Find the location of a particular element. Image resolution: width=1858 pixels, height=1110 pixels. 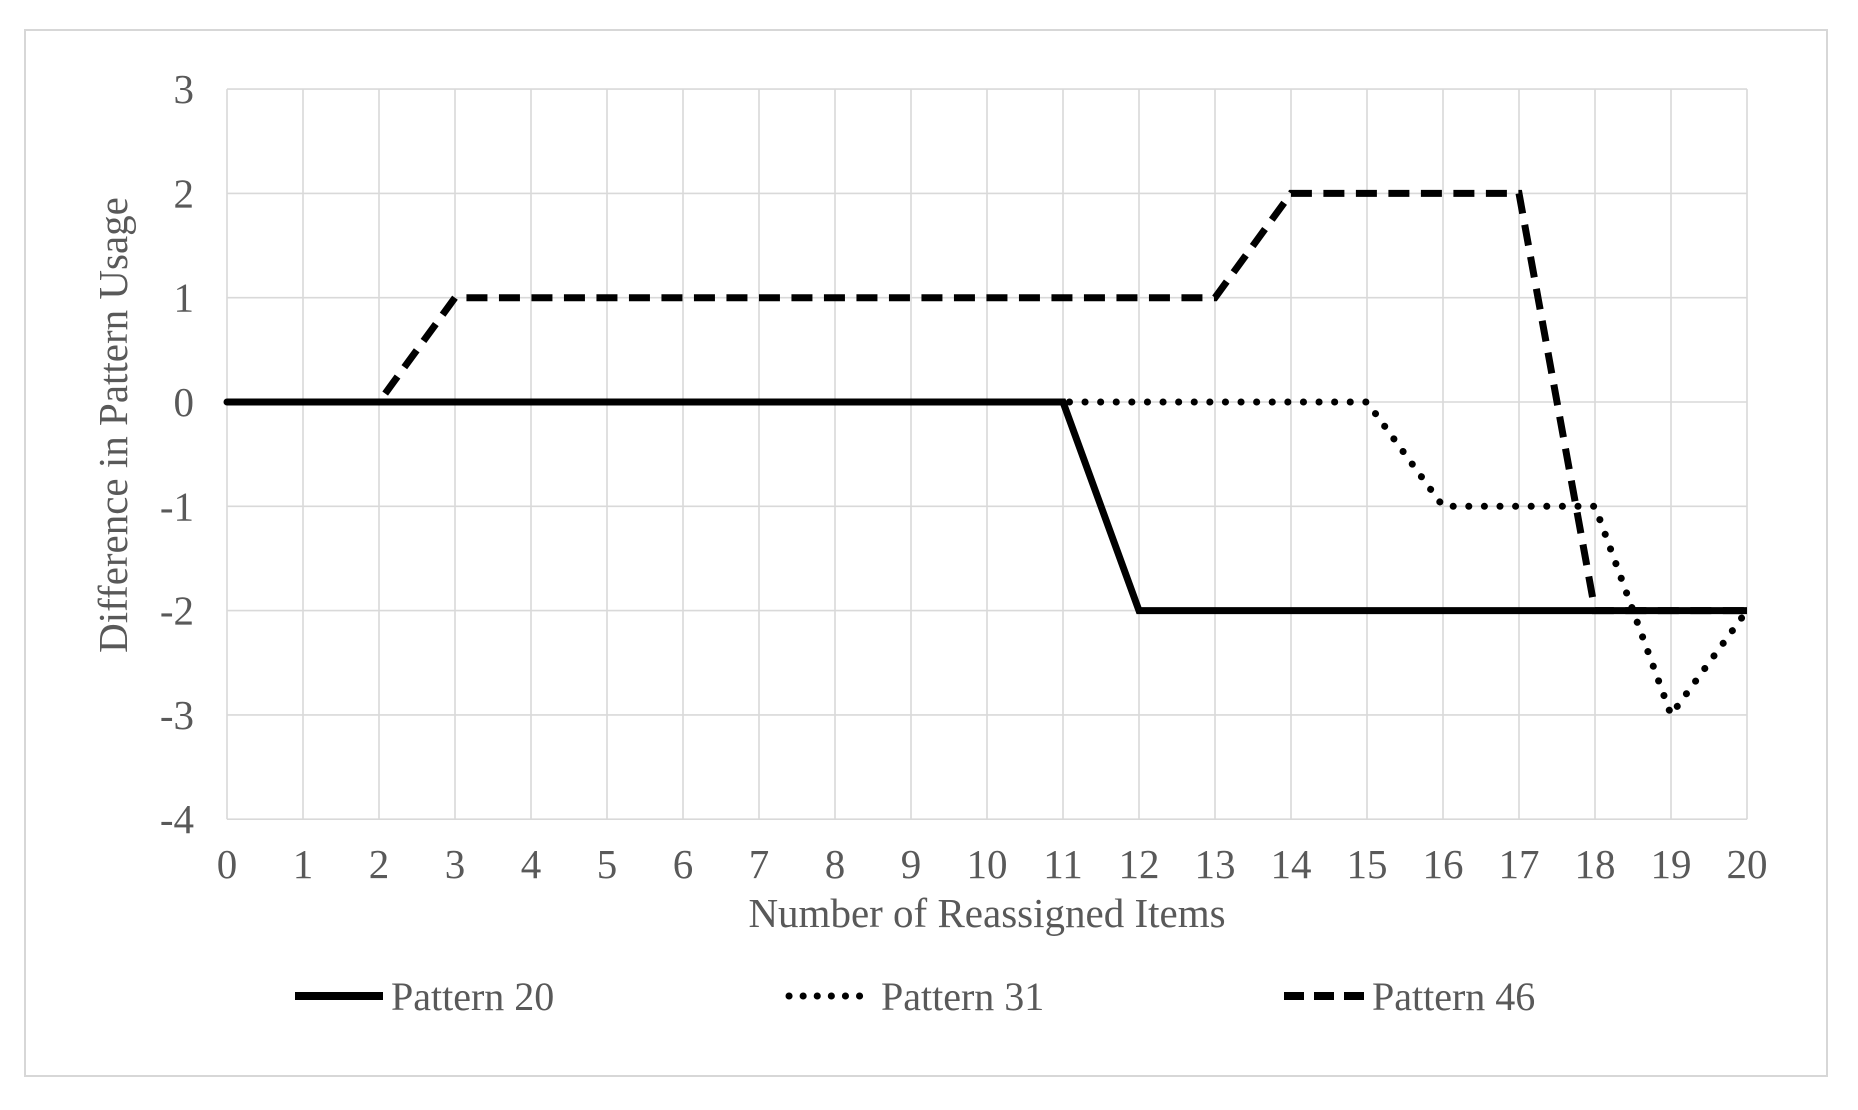

legend: Pattern 20 Pattern 31 Pattern 46 is located at coordinates (915, 996).